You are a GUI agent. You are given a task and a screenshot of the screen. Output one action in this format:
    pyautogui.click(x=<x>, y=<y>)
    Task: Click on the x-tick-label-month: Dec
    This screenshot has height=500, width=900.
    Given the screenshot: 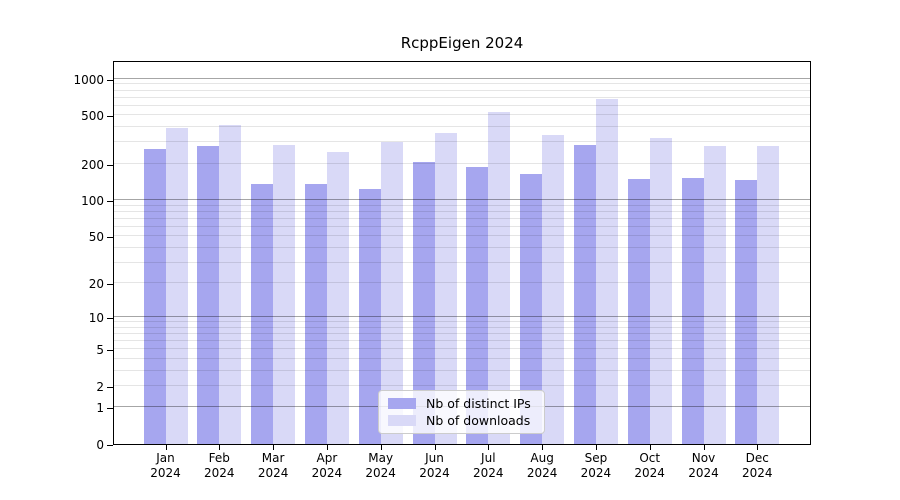 What is the action you would take?
    pyautogui.click(x=757, y=458)
    